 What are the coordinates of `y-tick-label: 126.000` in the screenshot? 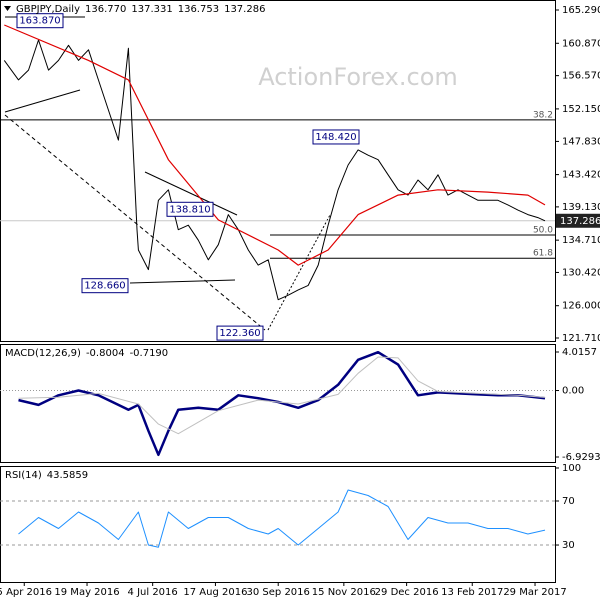 It's located at (581, 306).